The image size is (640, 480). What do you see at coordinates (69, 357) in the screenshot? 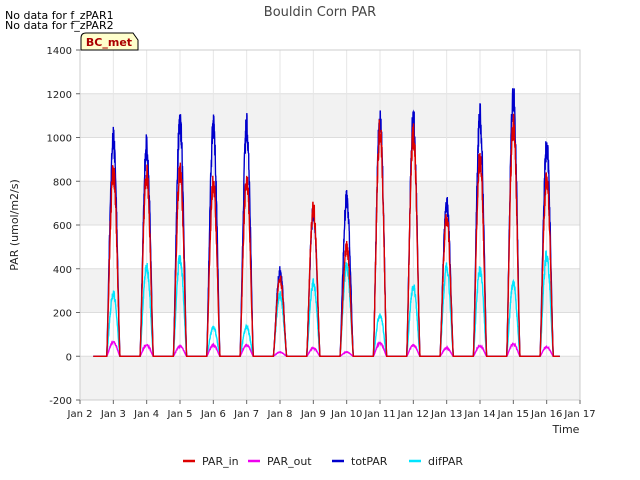
I see `y-tick-label: 0` at bounding box center [69, 357].